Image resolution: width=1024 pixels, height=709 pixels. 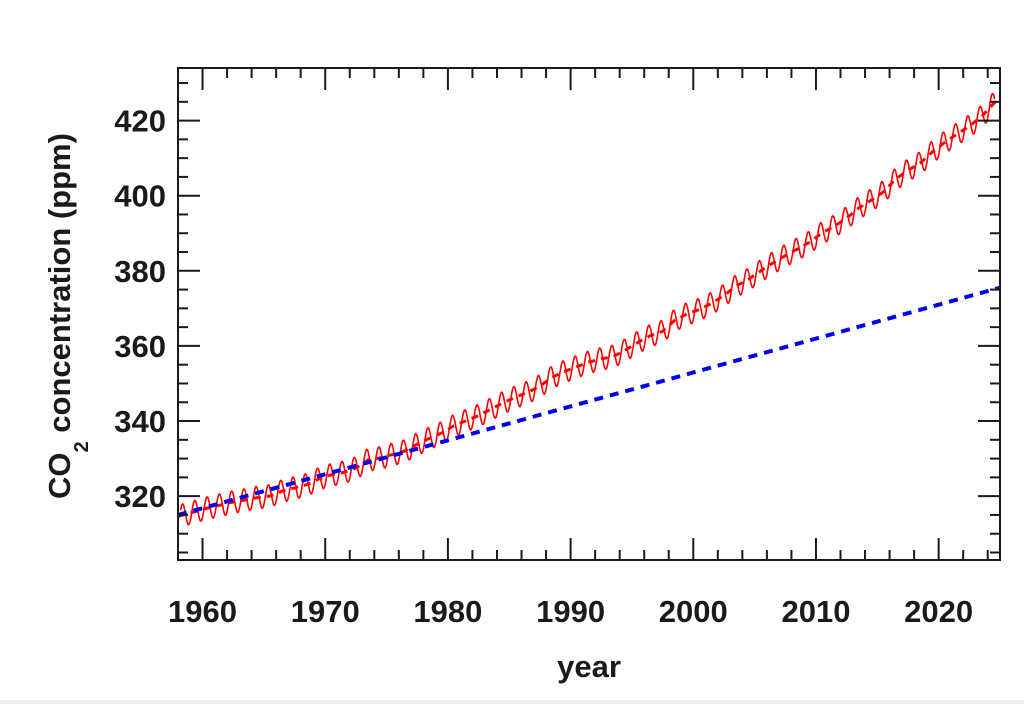 What do you see at coordinates (815, 611) in the screenshot?
I see `x-tick-label: 2010` at bounding box center [815, 611].